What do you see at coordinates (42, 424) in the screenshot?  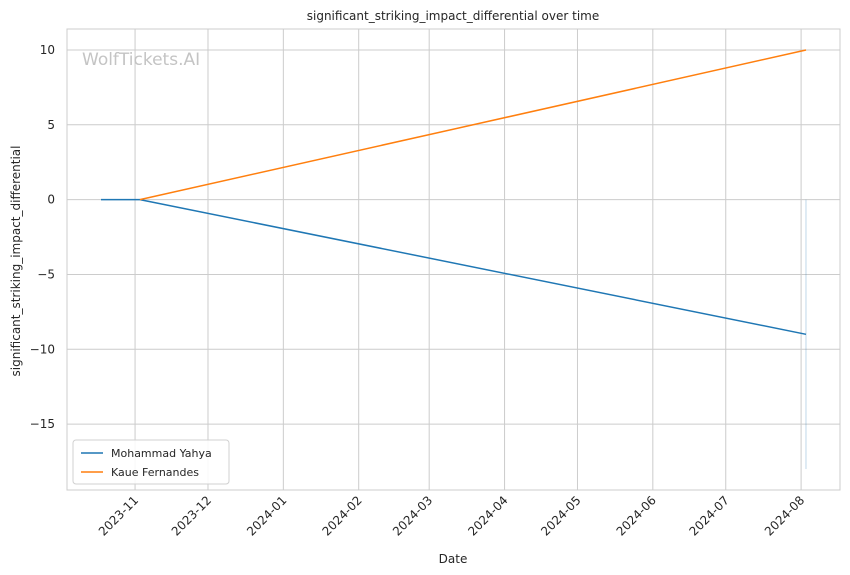 I see `y-tick-label: −15` at bounding box center [42, 424].